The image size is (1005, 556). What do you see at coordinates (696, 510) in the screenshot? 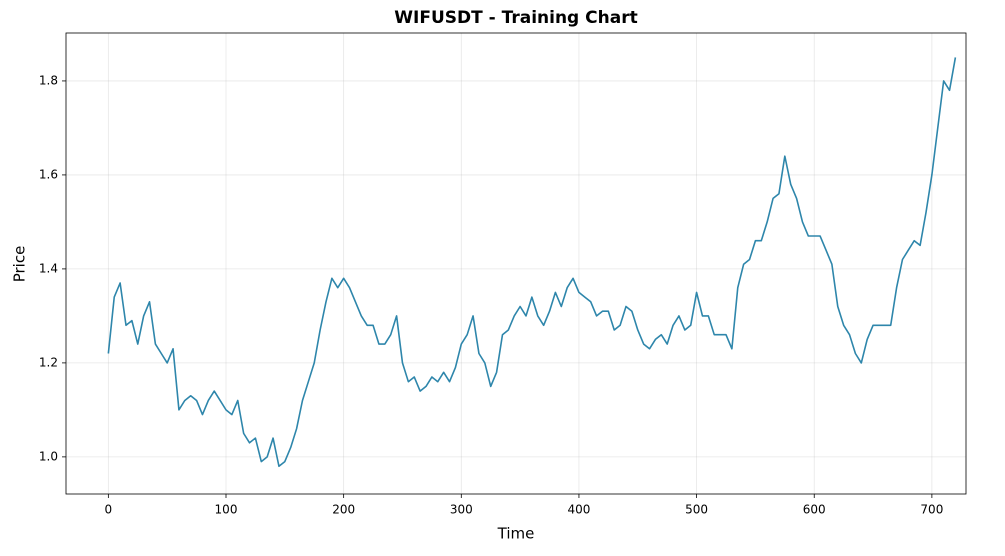
I see `x-tick-label: 500` at bounding box center [696, 510].